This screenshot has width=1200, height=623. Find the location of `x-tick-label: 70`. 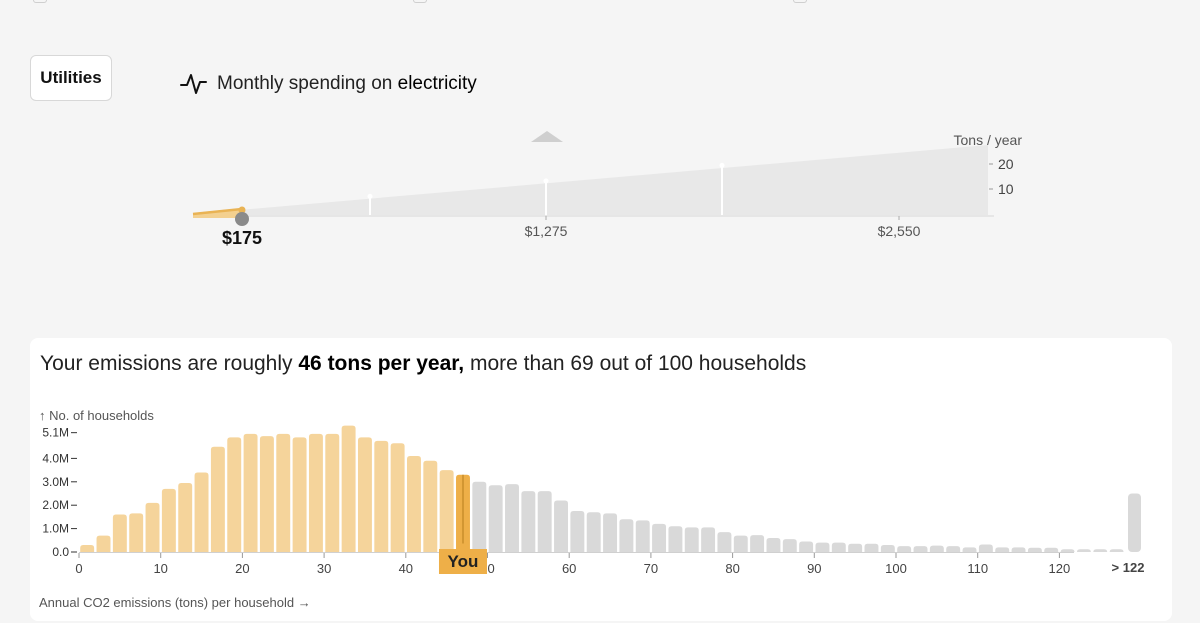

x-tick-label: 70 is located at coordinates (651, 568).